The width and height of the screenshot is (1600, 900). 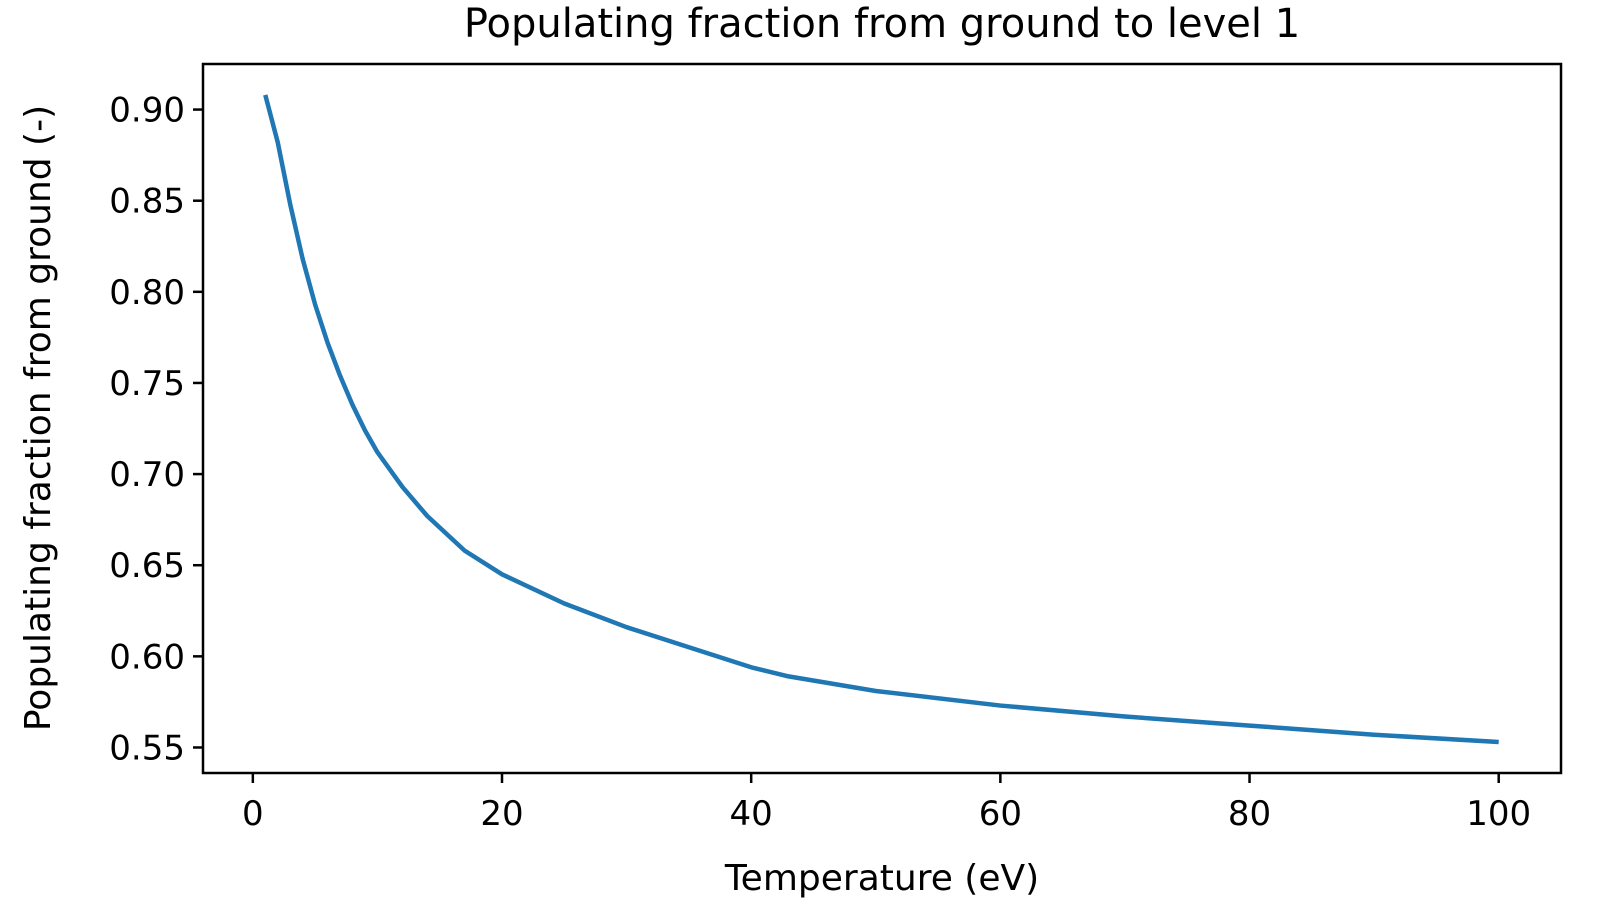 What do you see at coordinates (147, 657) in the screenshot?
I see `y-tick-label: 0.60` at bounding box center [147, 657].